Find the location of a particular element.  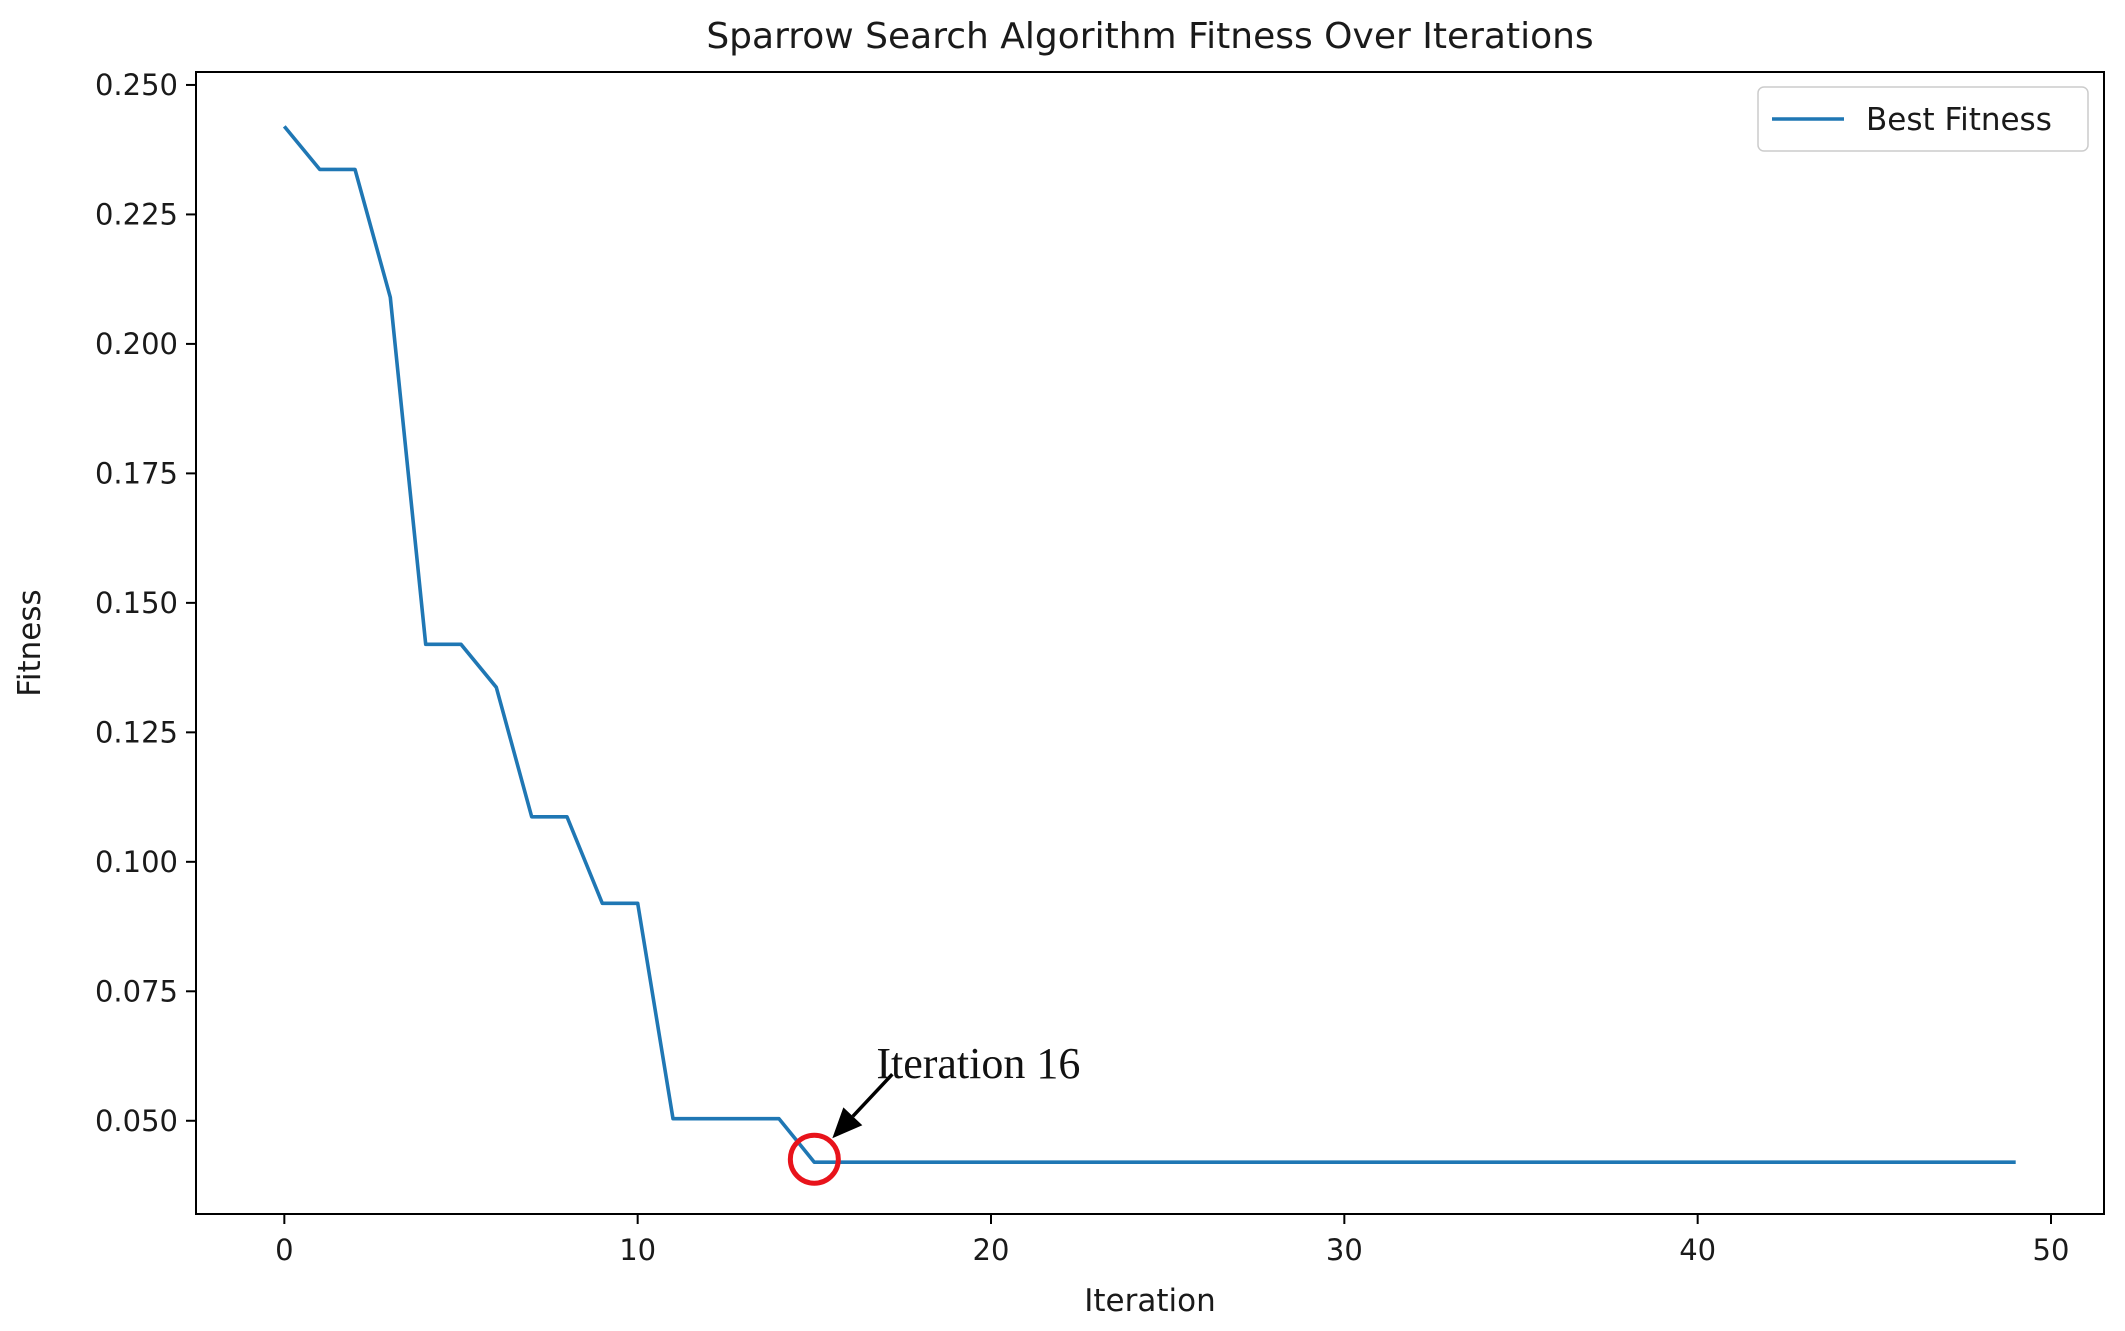

x-tick-label: 40 is located at coordinates (1697, 1250).